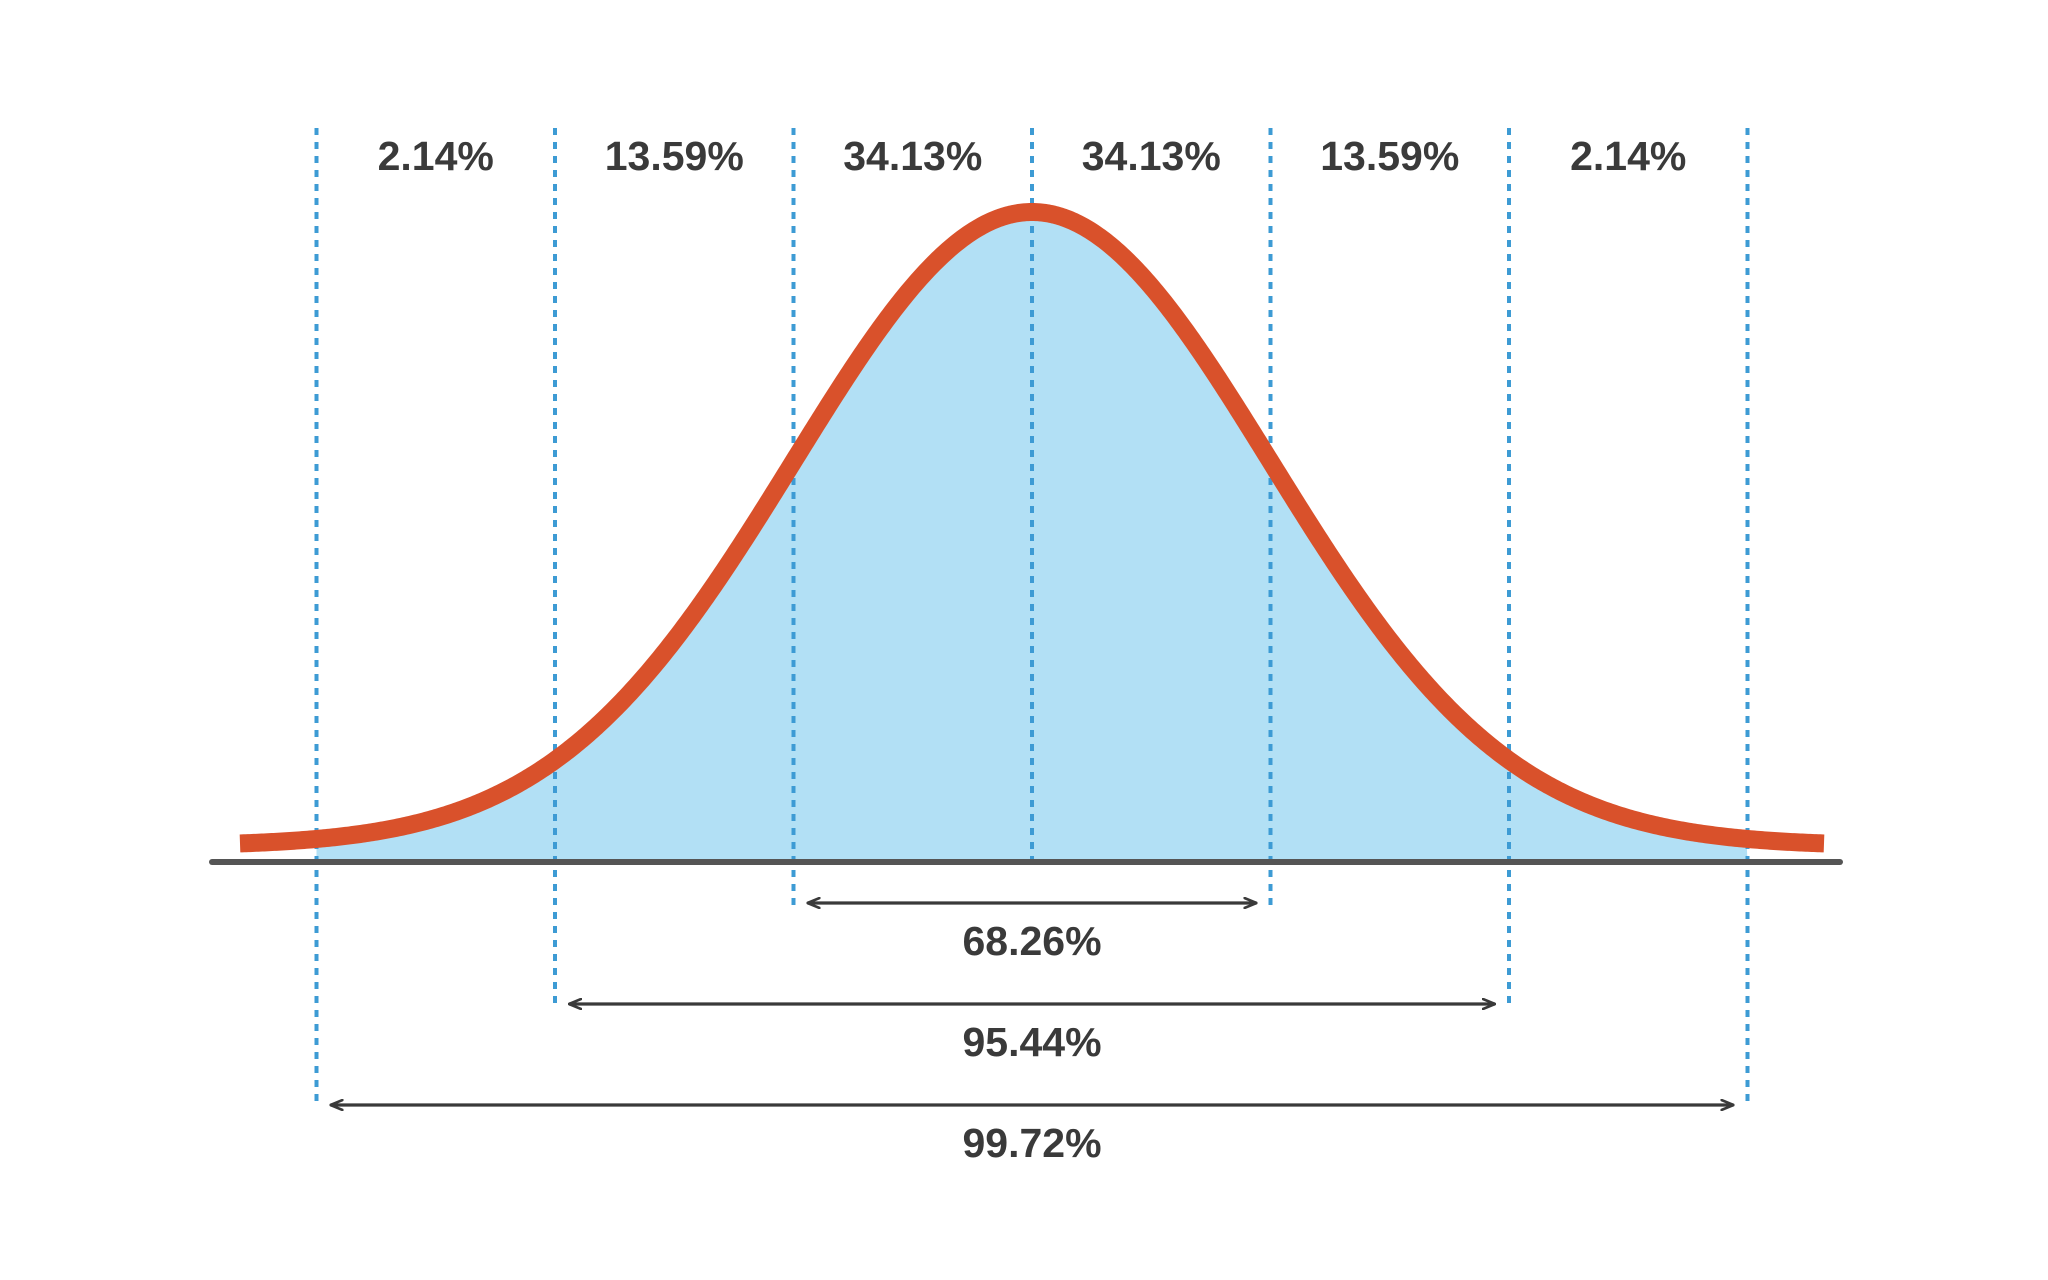  I want to click on range-layer: 68.26% 95.44% 99.72%, so click(1032, 1034).